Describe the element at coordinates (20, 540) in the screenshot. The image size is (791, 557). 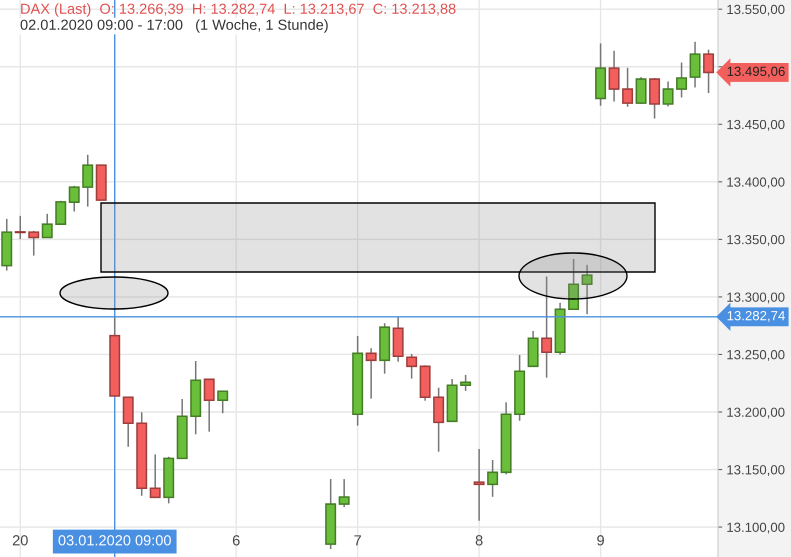
I see `x-tick-label: 20` at that location.